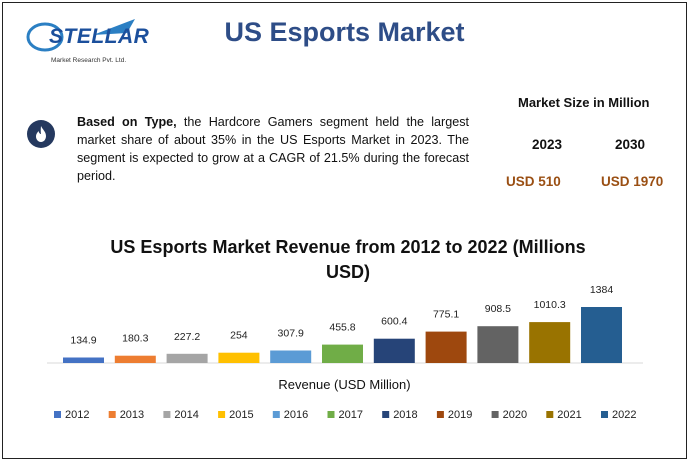  Describe the element at coordinates (57, 414) in the screenshot. I see `legend-swatch-2012` at that location.